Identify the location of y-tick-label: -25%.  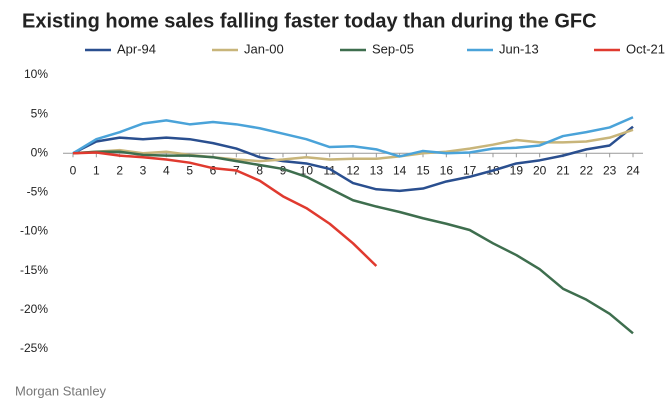
(34, 348).